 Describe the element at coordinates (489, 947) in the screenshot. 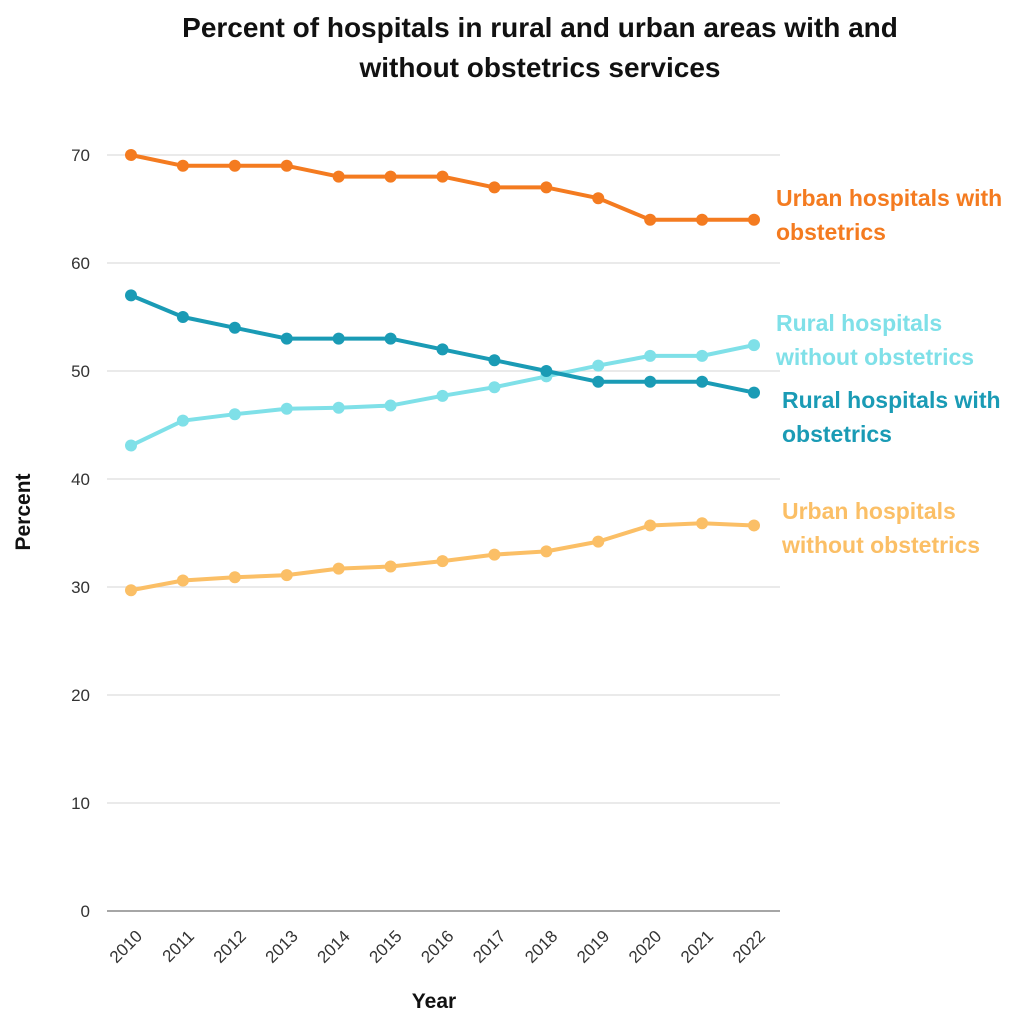

I see `x-tick-label: 2017` at that location.